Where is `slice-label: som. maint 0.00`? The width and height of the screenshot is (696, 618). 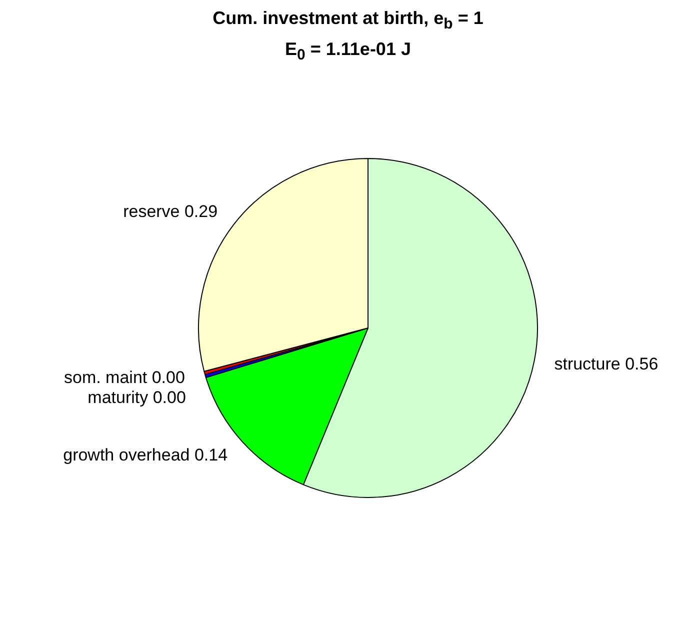 slice-label: som. maint 0.00 is located at coordinates (124, 378).